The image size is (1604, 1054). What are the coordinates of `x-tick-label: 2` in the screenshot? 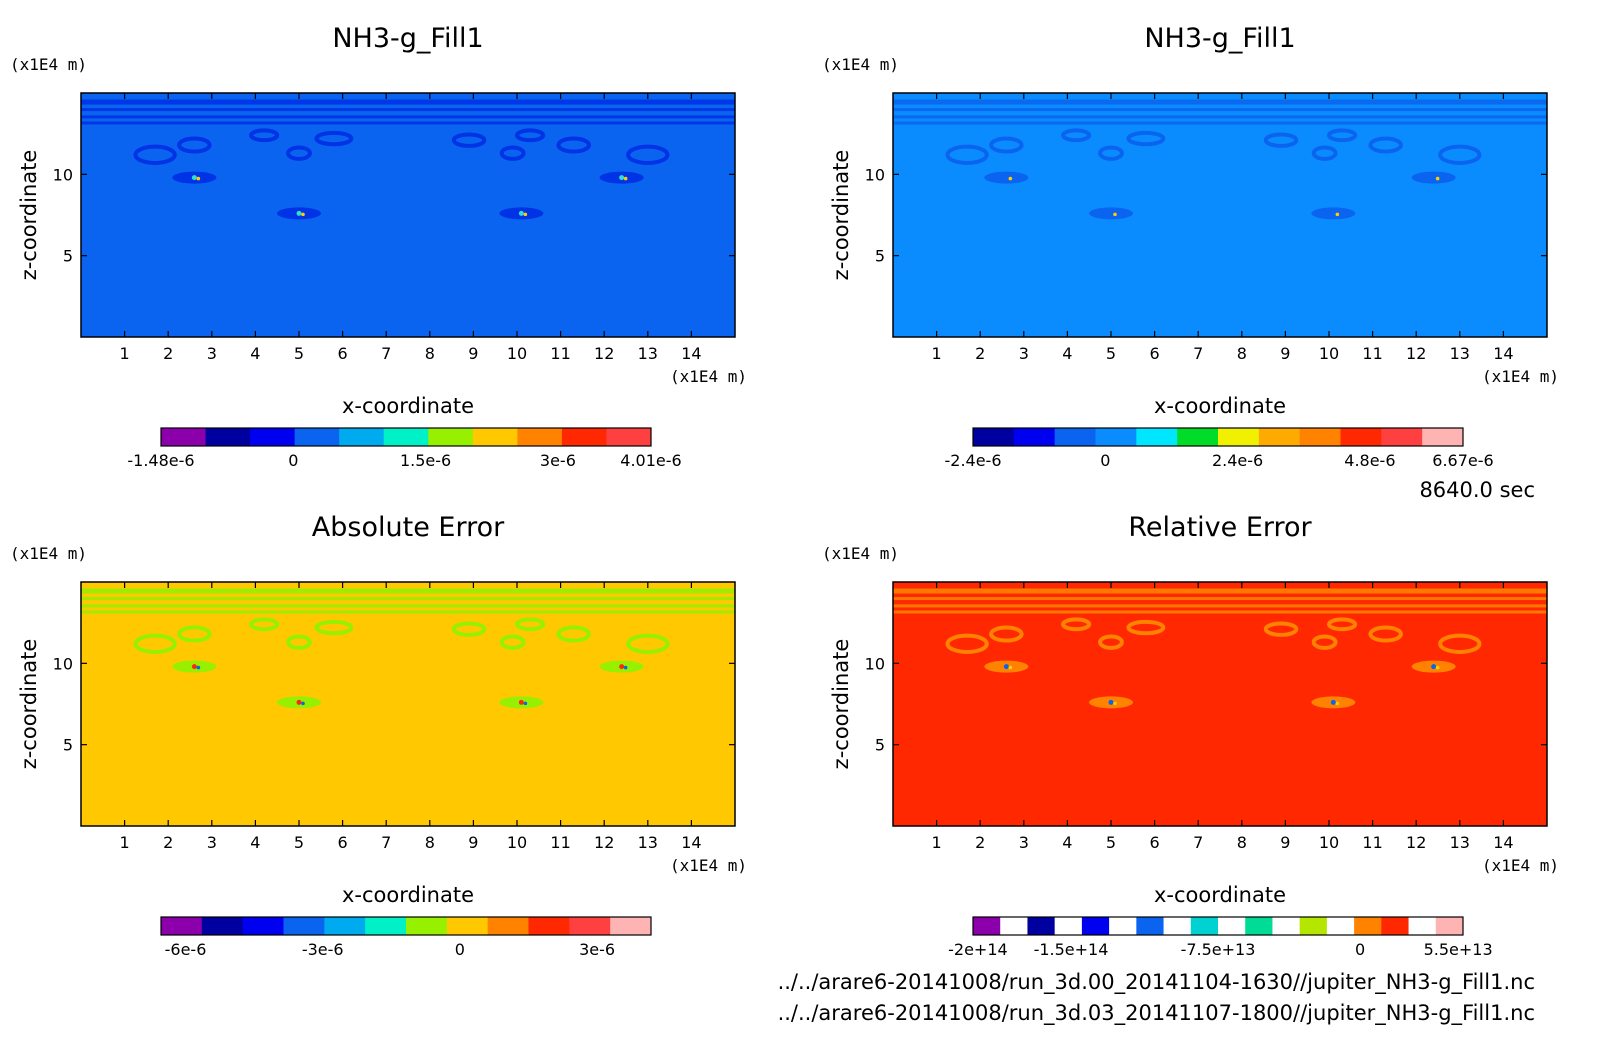 It's located at (980, 353).